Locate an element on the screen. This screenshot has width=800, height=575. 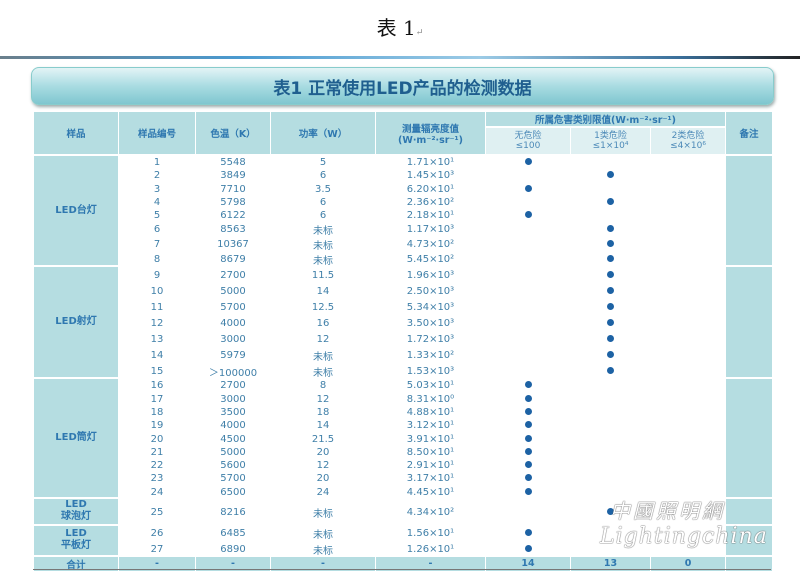
table-row: LED 平板灯 26 6485 未标 1.56×10¹ is located at coordinates (403, 541).